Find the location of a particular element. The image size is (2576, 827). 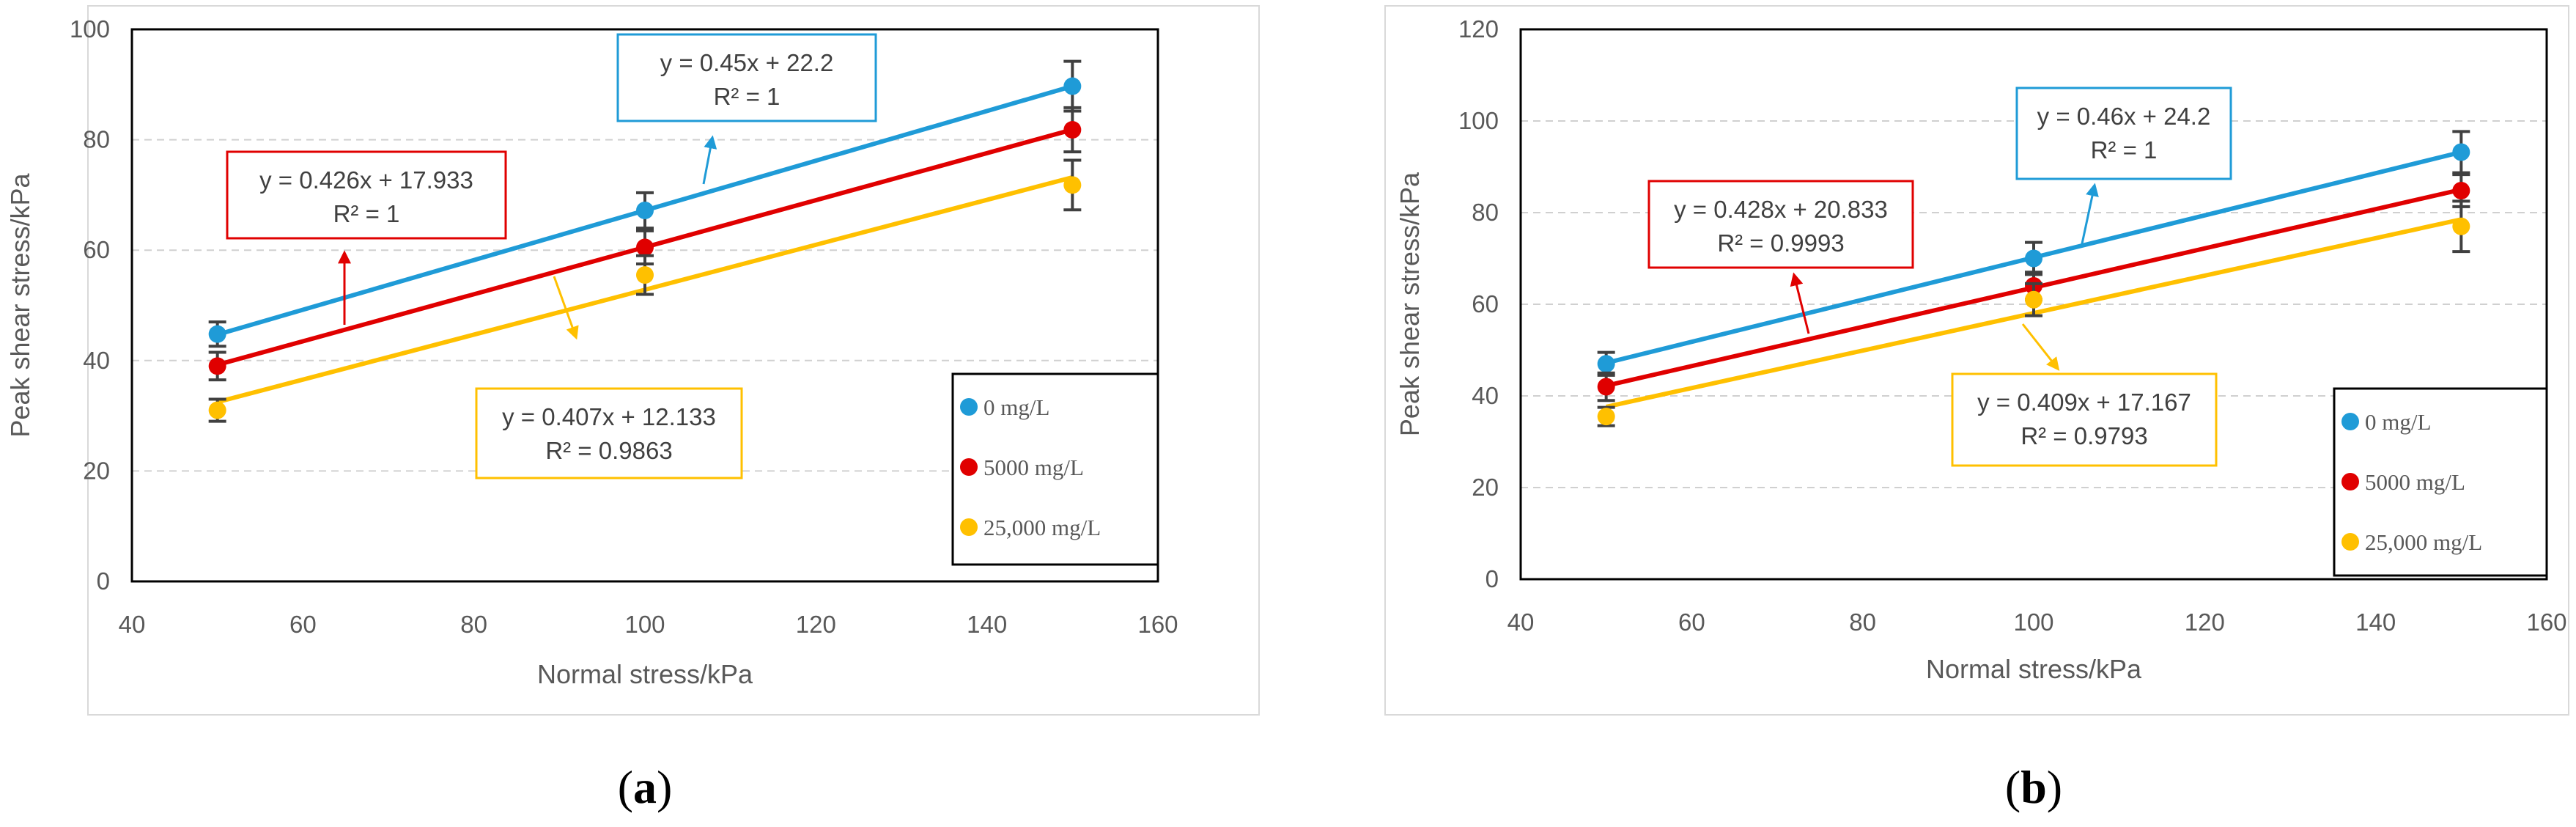

figure-caption: (a) is located at coordinates (645, 787).